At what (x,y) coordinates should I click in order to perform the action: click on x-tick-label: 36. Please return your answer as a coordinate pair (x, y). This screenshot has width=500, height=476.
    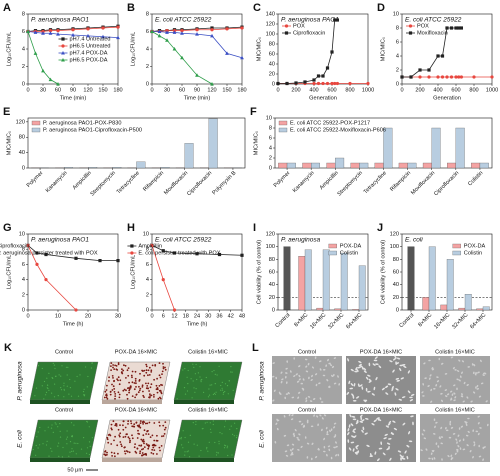
    Looking at the image, I should click on (219, 316).